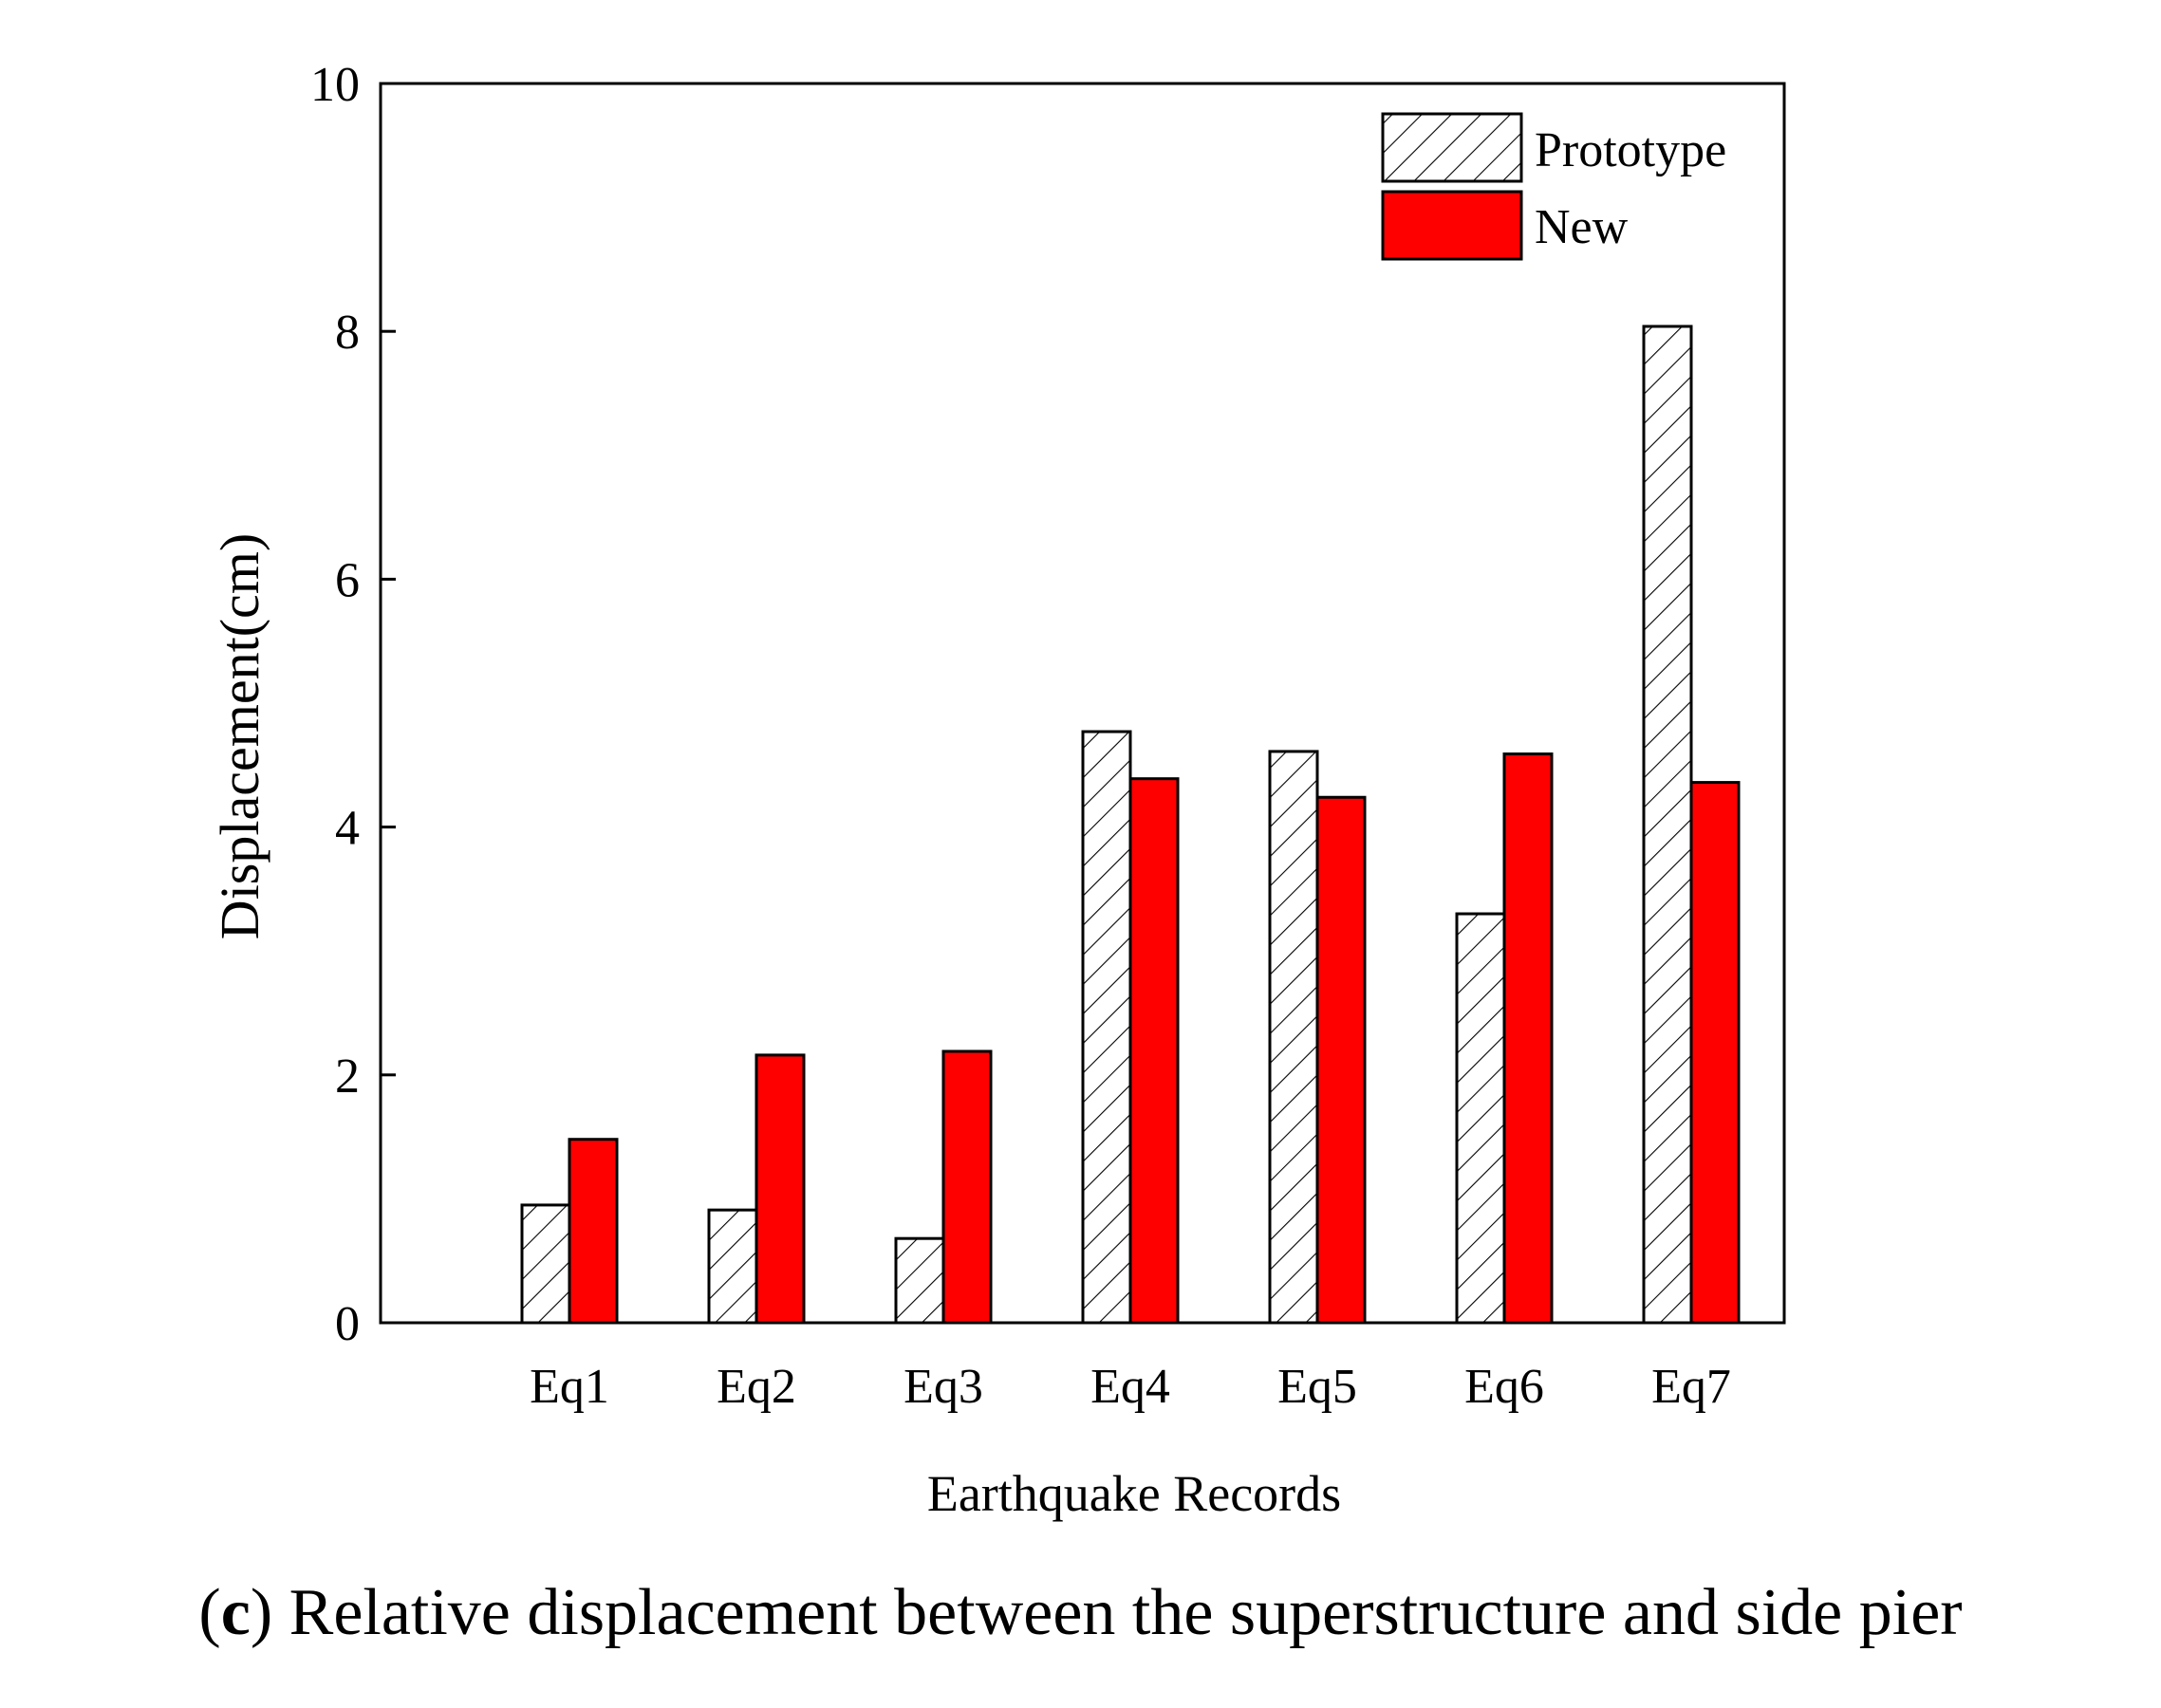 This screenshot has height=1708, width=2161. Describe the element at coordinates (1480, 1119) in the screenshot. I see `bar-prototype-eq6` at that location.